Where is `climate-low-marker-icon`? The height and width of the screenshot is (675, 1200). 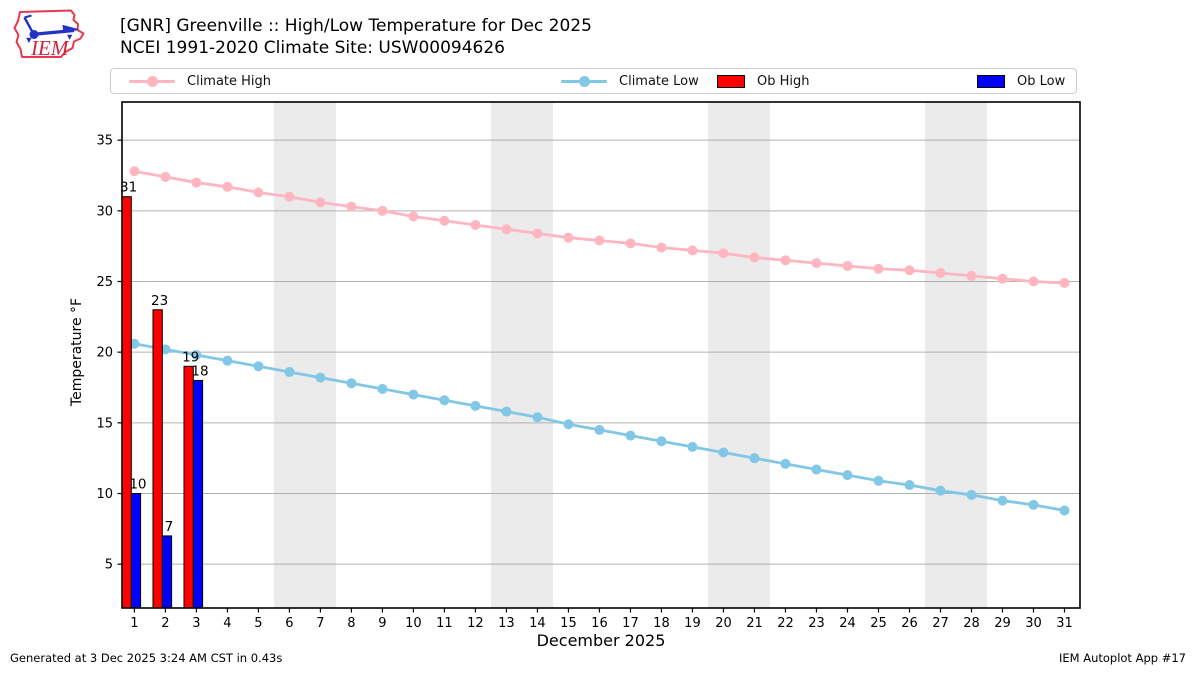
climate-low-marker-icon is located at coordinates (584, 81).